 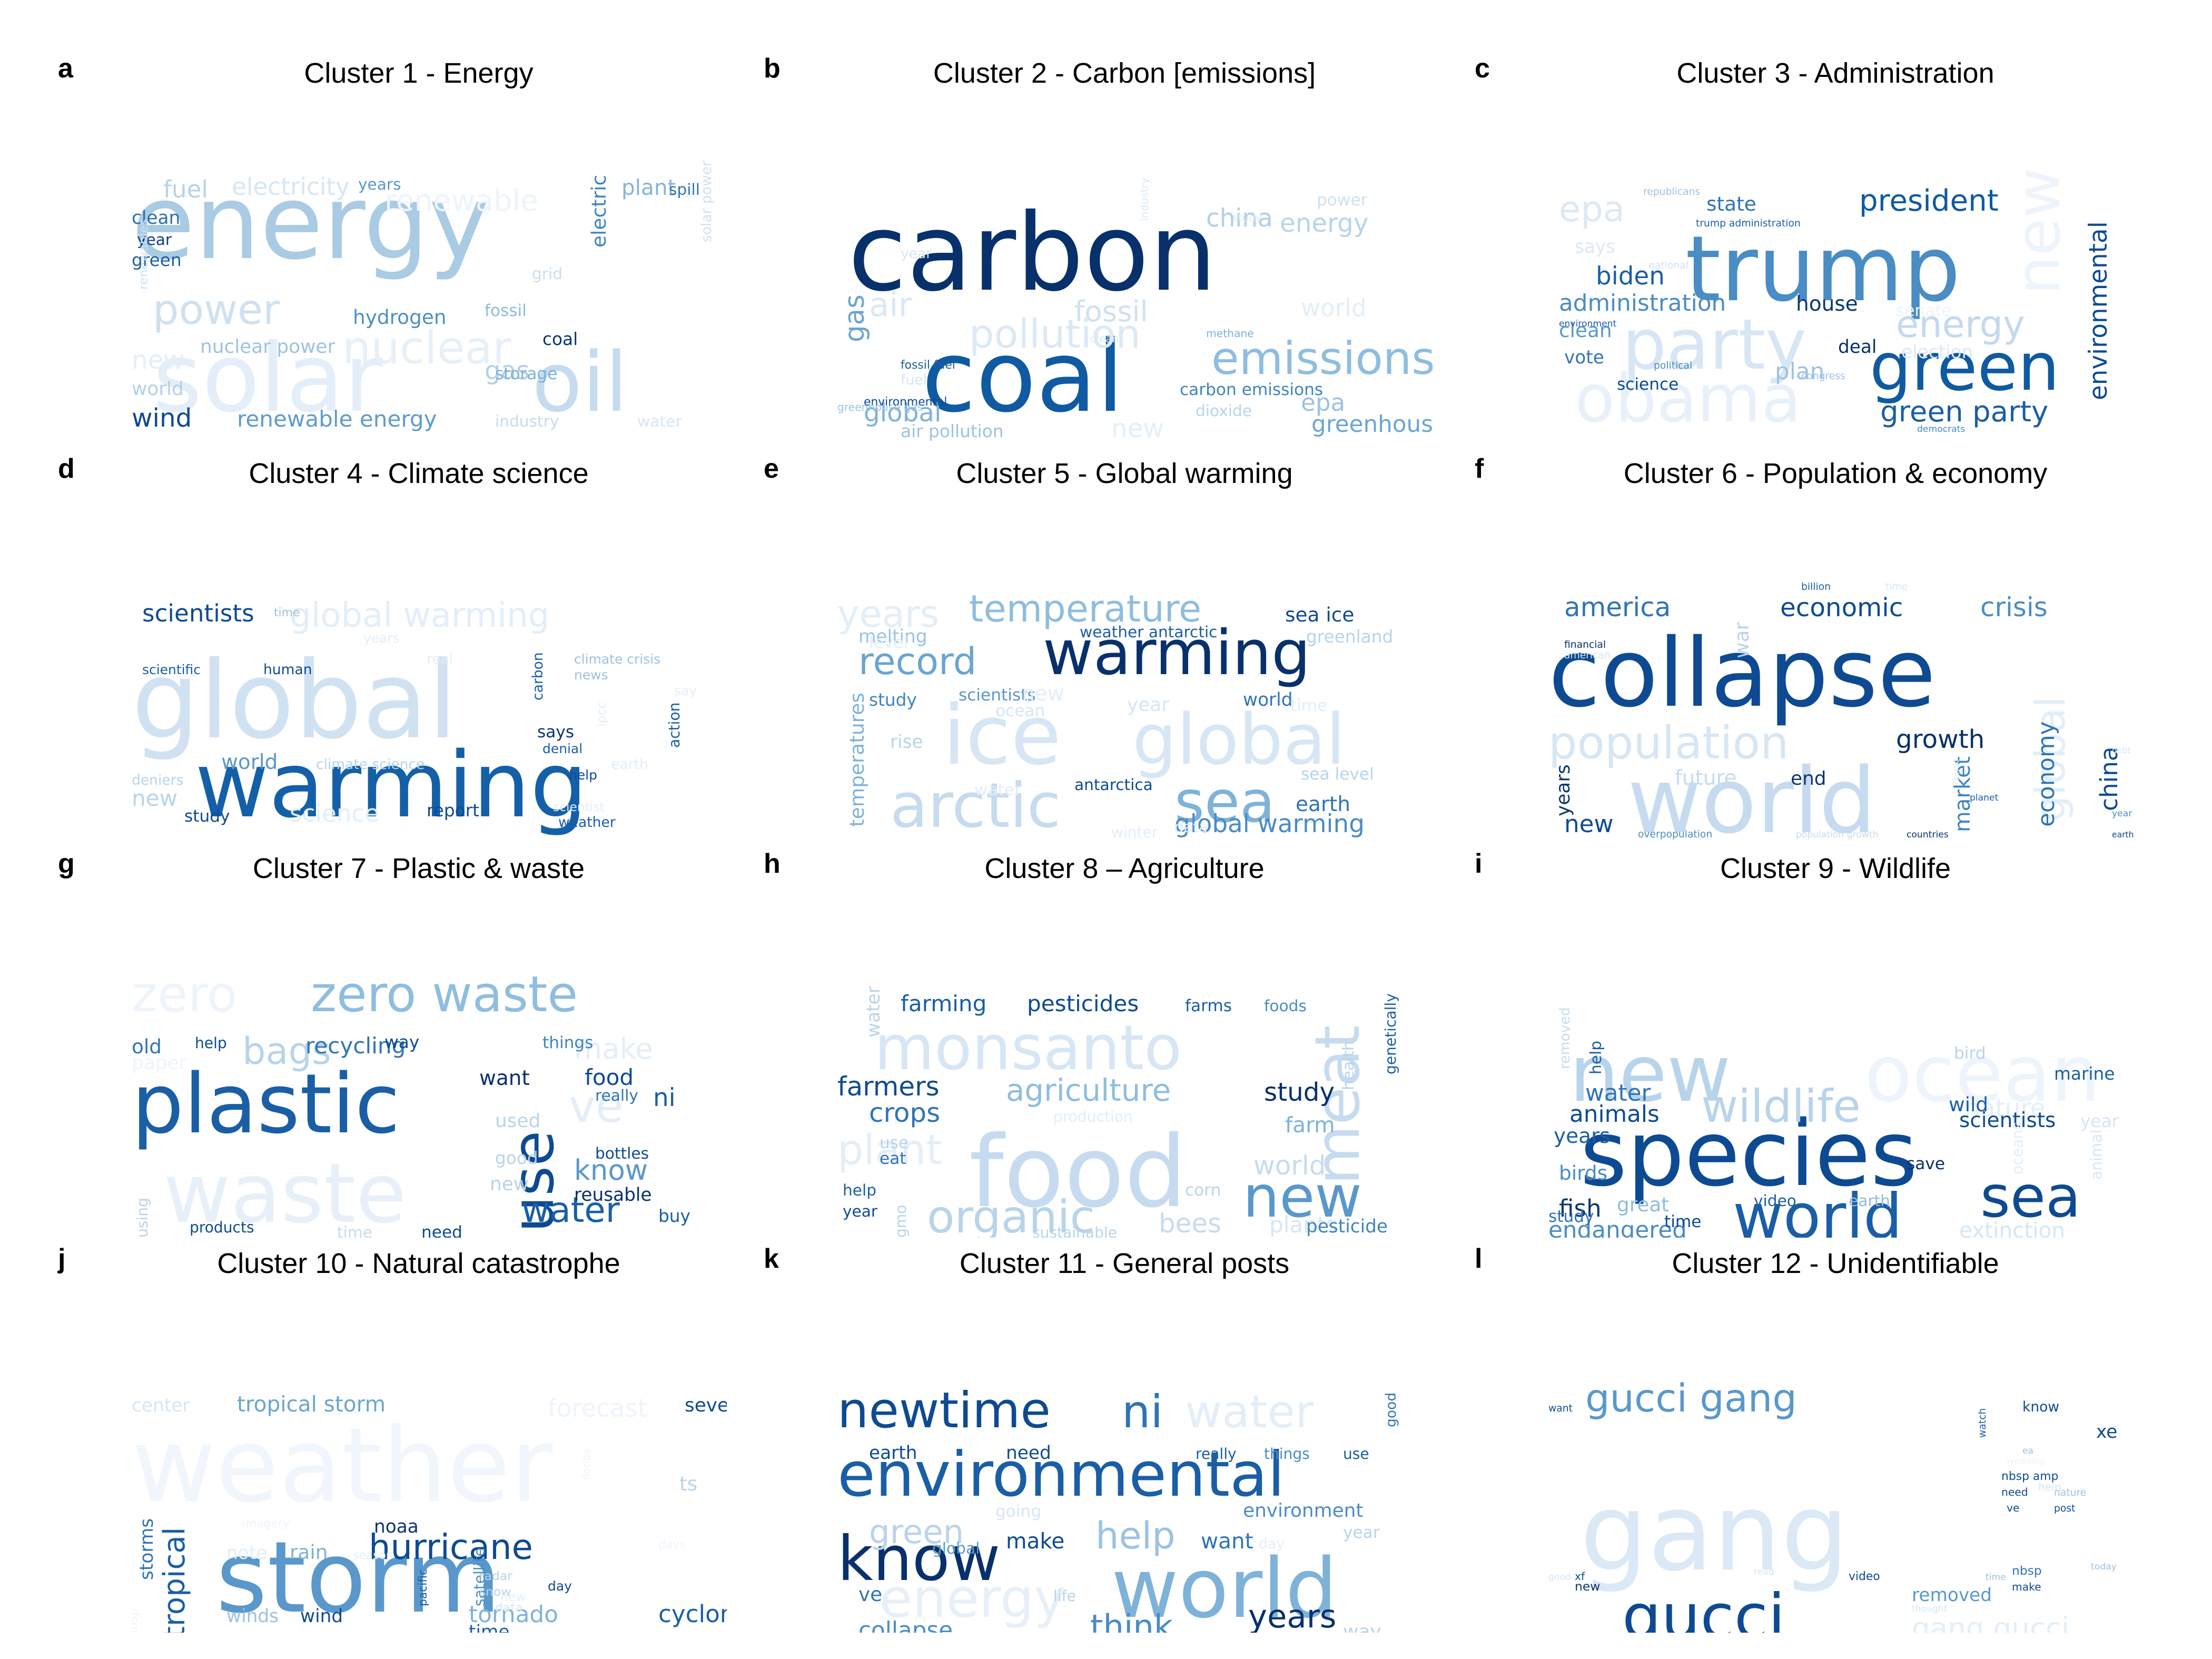 I want to click on word-sea: sea, so click(x=1224, y=801).